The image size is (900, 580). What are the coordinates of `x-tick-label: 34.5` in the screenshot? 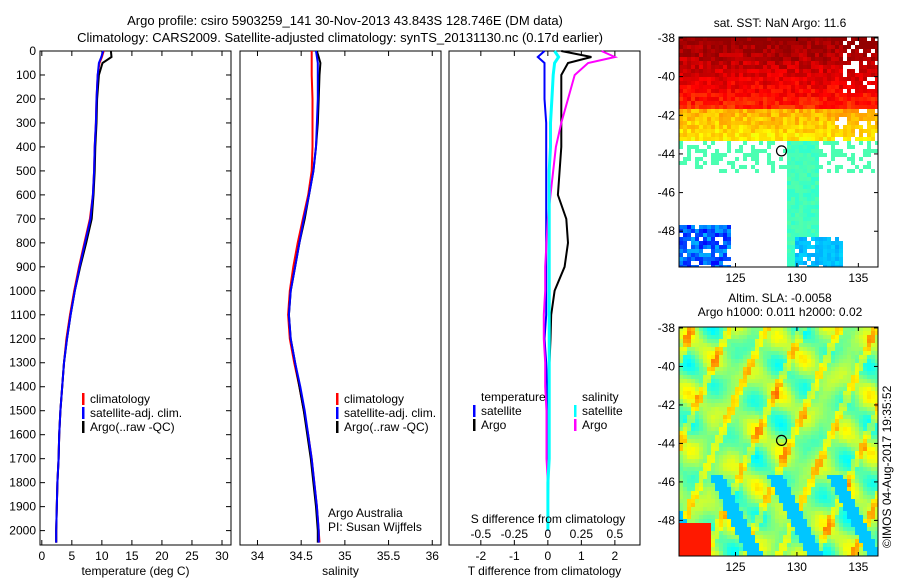 It's located at (301, 556).